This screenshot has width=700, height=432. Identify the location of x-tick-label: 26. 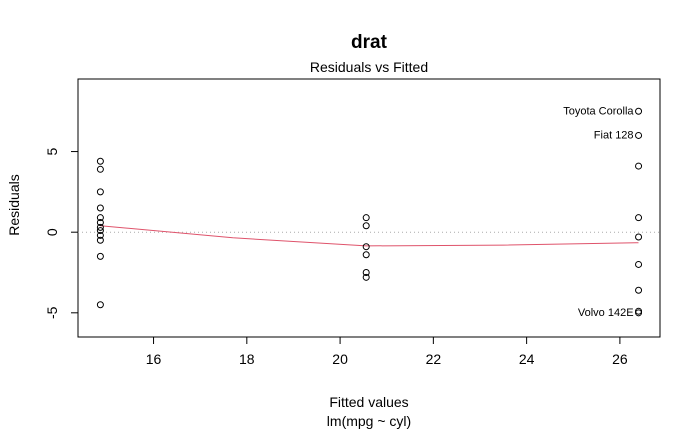
(620, 359).